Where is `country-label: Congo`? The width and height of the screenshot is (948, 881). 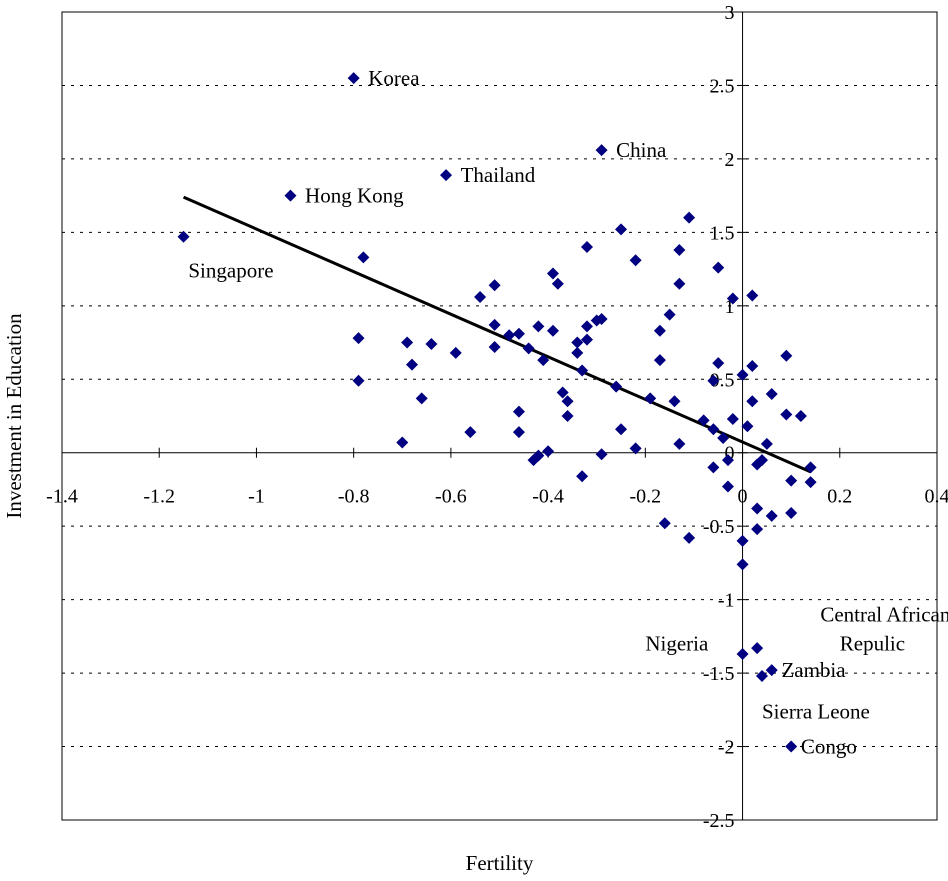 country-label: Congo is located at coordinates (829, 747).